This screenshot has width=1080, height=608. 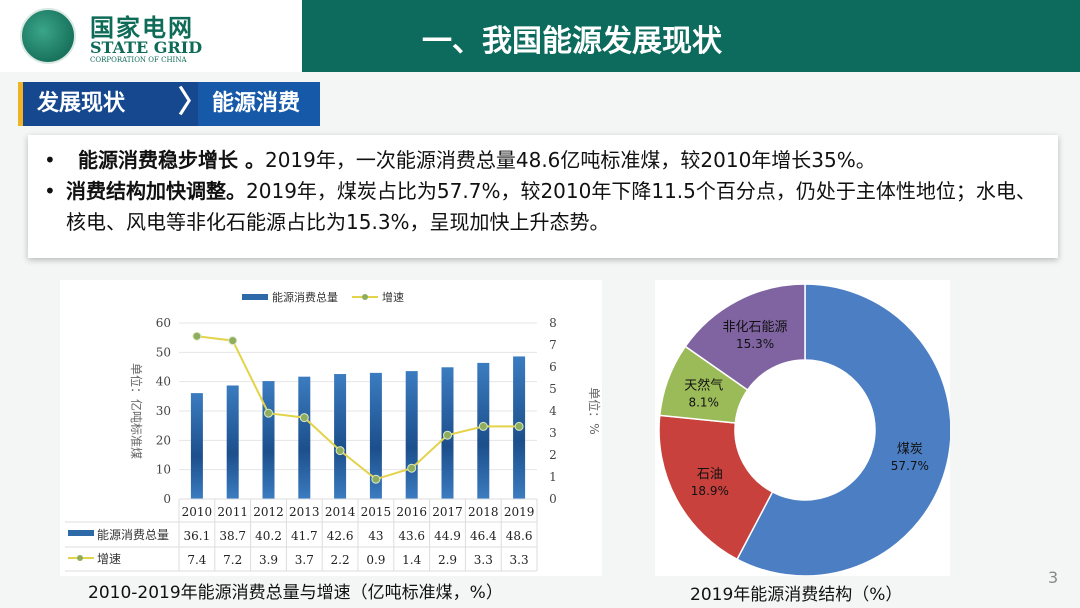 I want to click on y-tick-label: 40, so click(x=163, y=382).